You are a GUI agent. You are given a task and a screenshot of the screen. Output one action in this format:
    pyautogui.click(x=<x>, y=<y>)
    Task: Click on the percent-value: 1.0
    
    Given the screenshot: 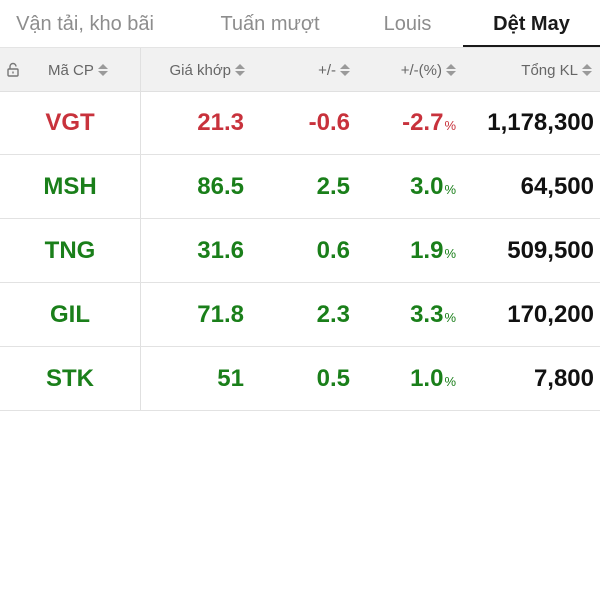 What is the action you would take?
    pyautogui.click(x=427, y=378)
    